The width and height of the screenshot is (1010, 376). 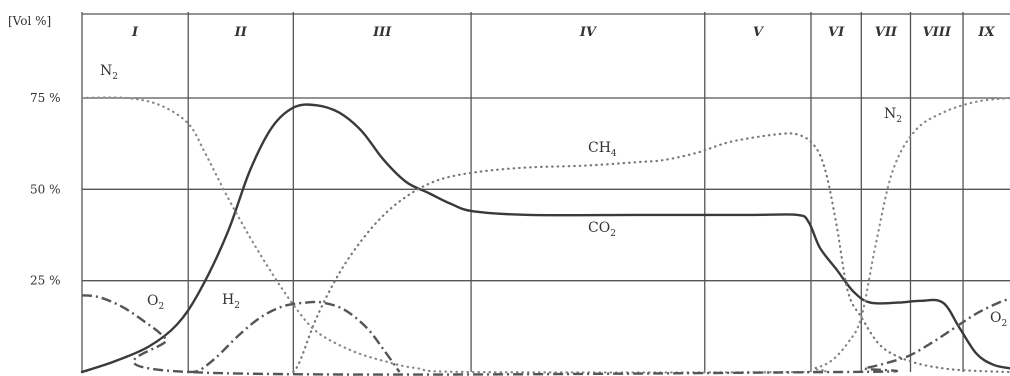 I want to click on phase-label-V: V, so click(x=759, y=32).